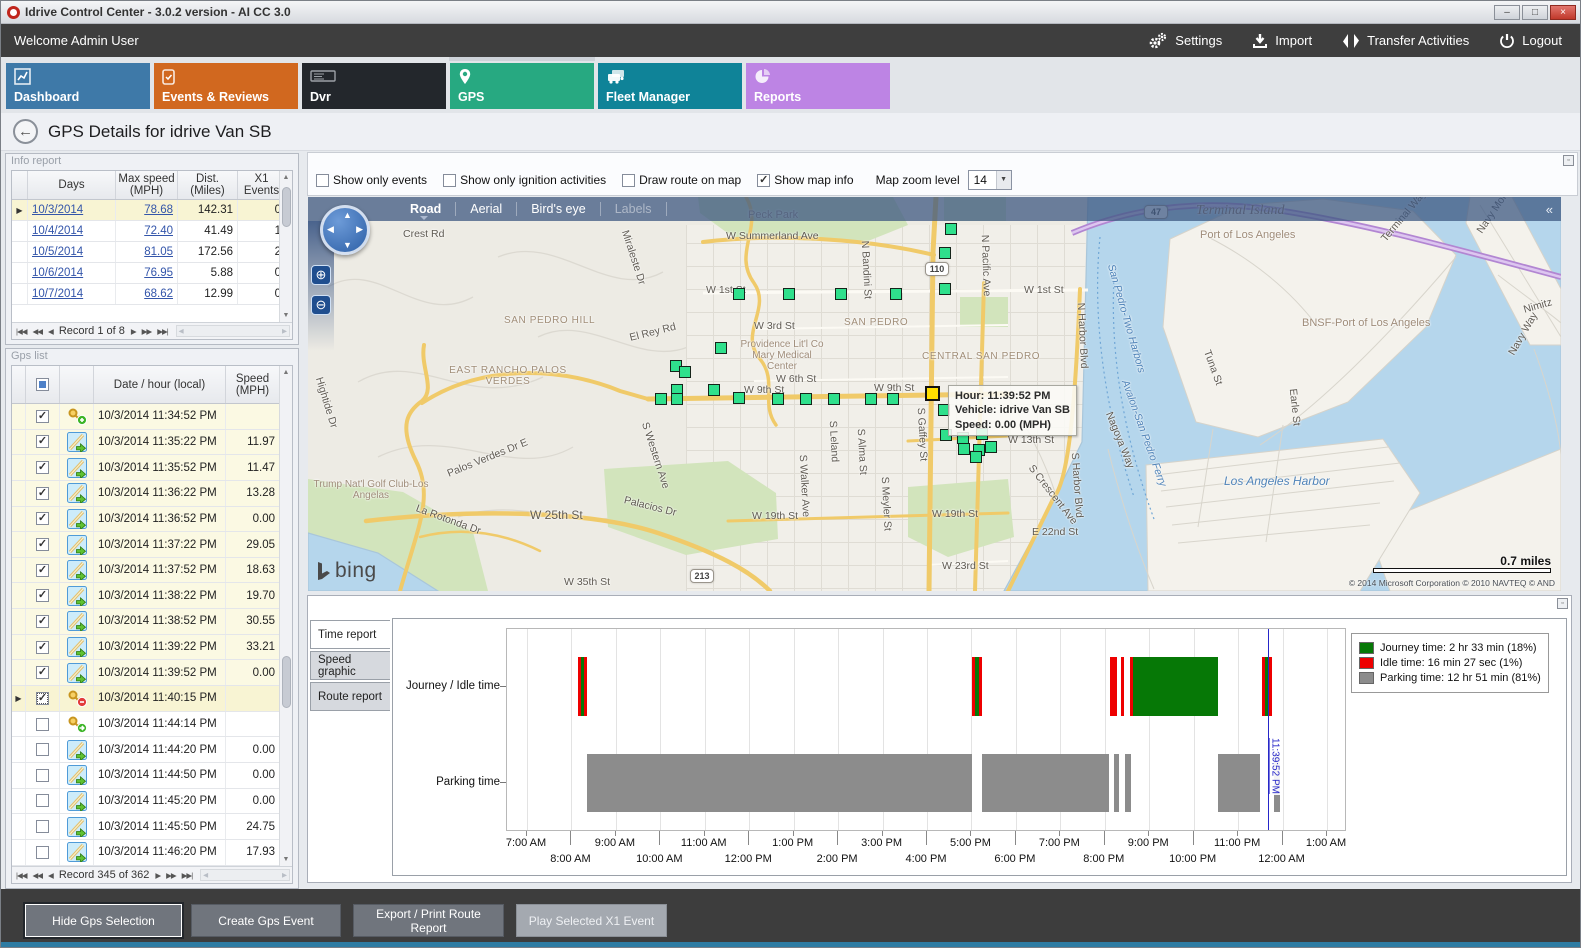 This screenshot has height=948, width=1581. I want to click on table-row: 10/7/2014 68.62 12.99 0, so click(152, 294).